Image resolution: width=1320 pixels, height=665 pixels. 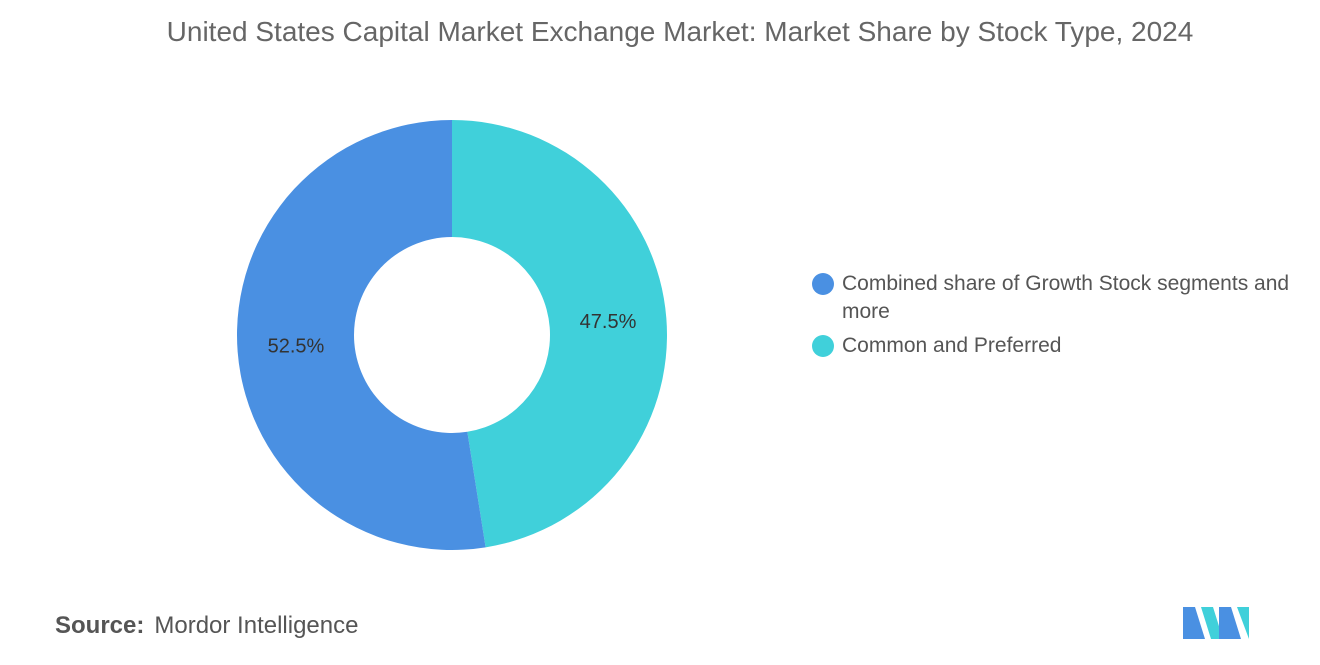 I want to click on value-label: 52.5%, so click(x=296, y=347).